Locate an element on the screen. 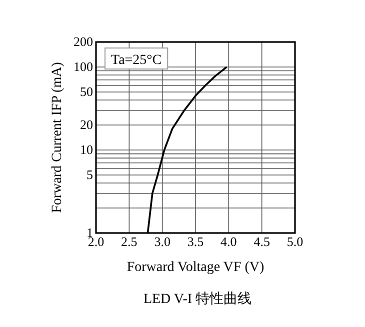 The height and width of the screenshot is (327, 365). x-tick-label: 3.5 is located at coordinates (195, 241).